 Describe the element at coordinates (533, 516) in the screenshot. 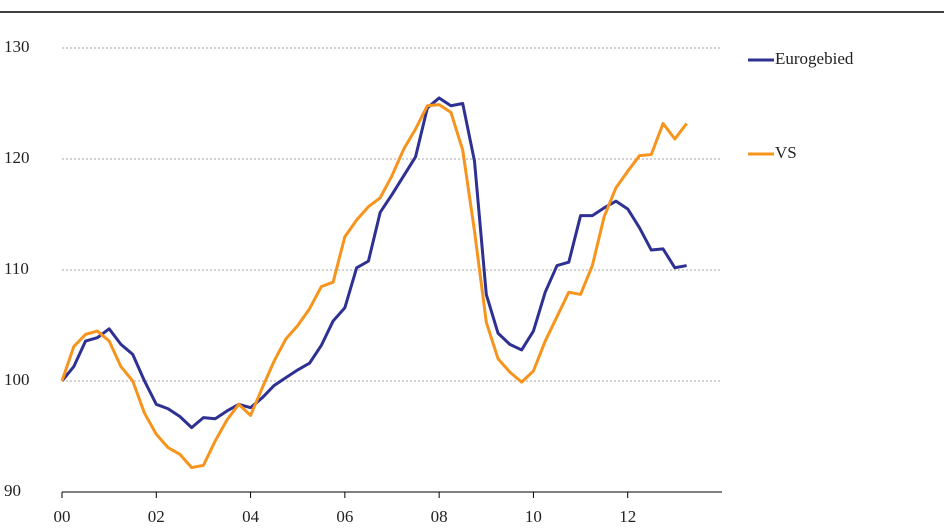

I see `x-tick-label: 10` at that location.